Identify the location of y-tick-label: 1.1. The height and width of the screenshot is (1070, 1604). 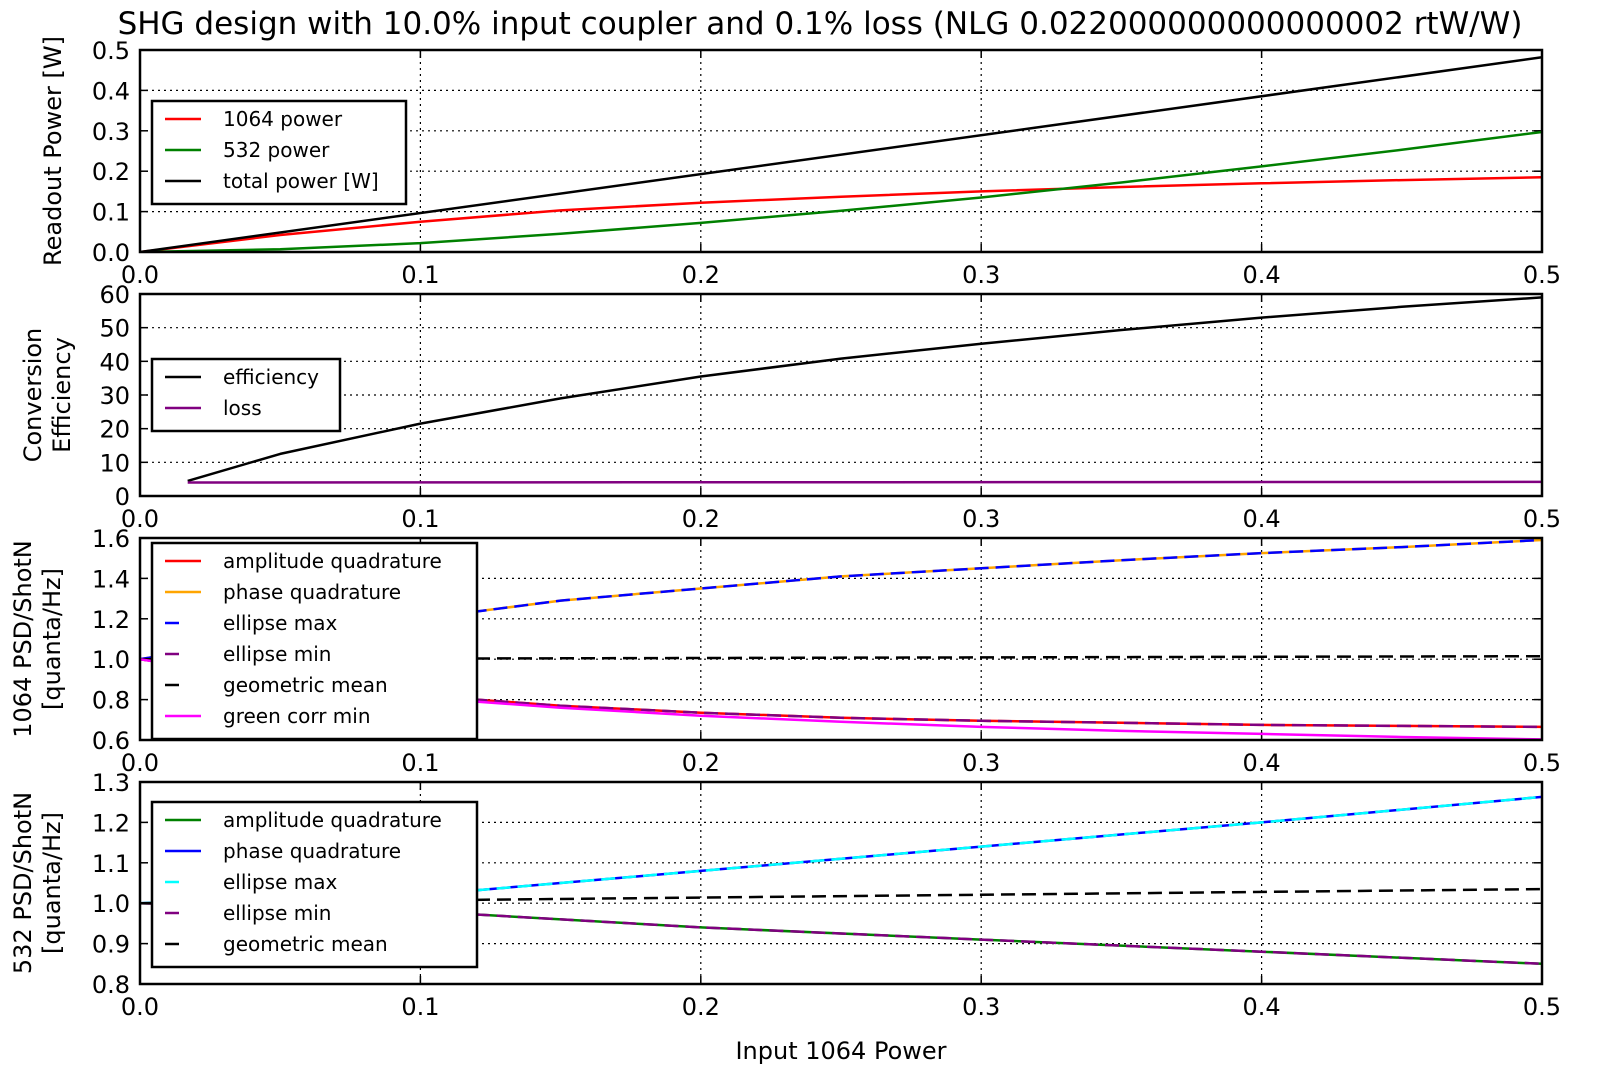
(111, 864).